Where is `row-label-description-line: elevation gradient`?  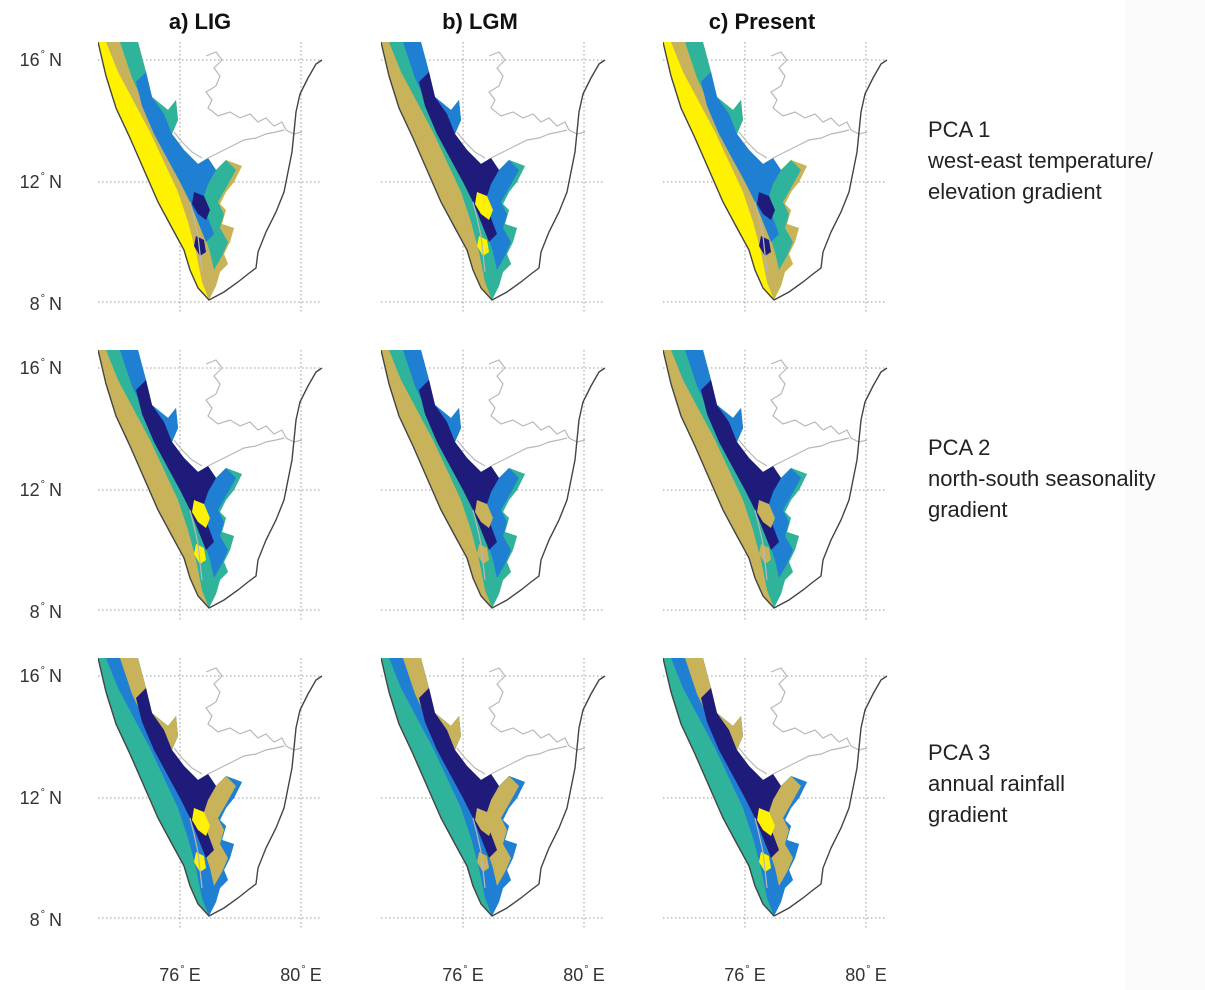 row-label-description-line: elevation gradient is located at coordinates (1015, 191).